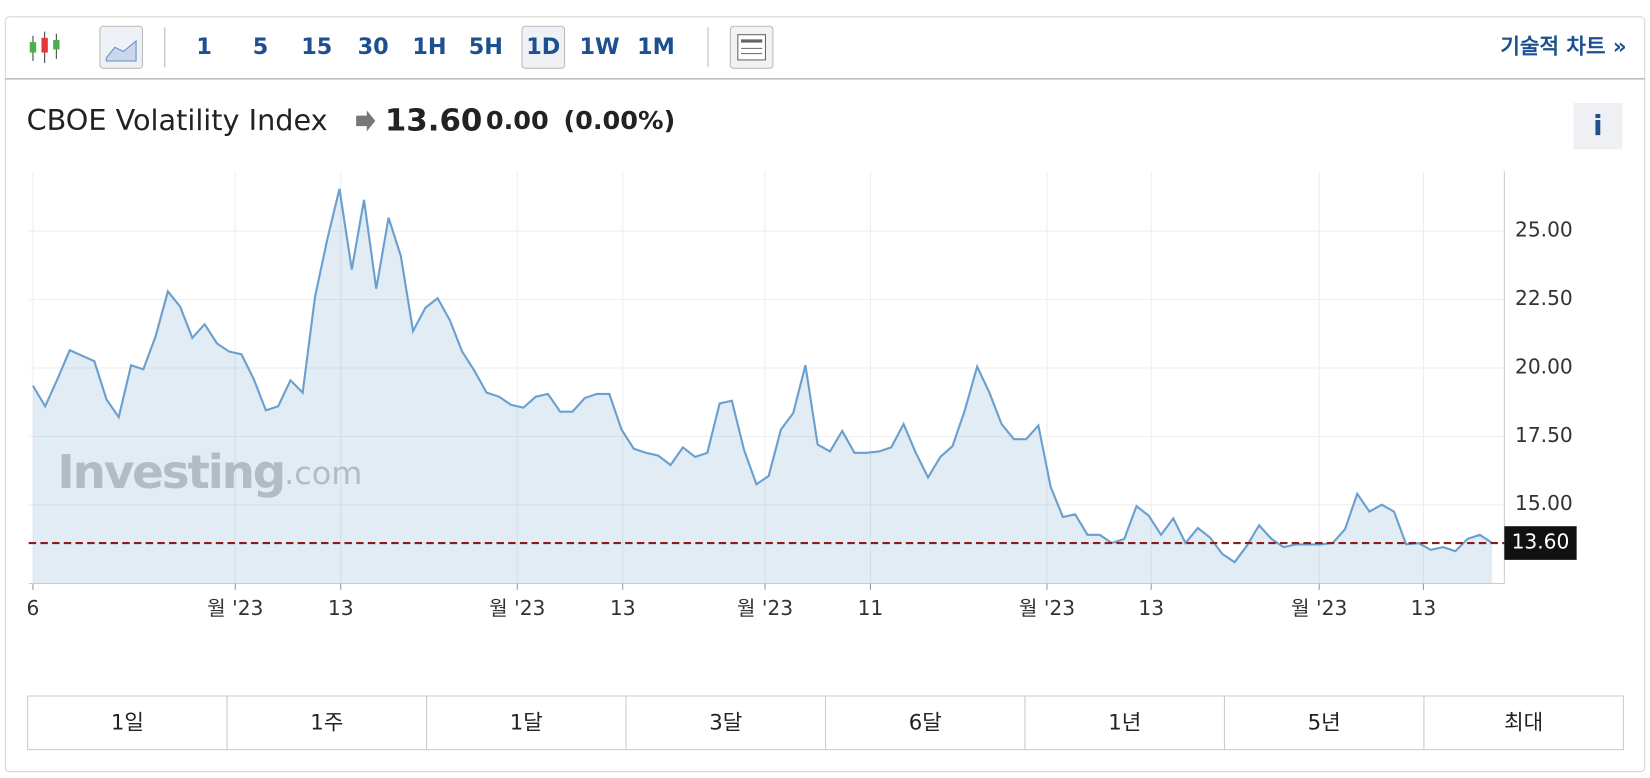 This screenshot has height=778, width=1650. Describe the element at coordinates (177, 120) in the screenshot. I see `instrument-name: CBOE Volatility Index` at that location.